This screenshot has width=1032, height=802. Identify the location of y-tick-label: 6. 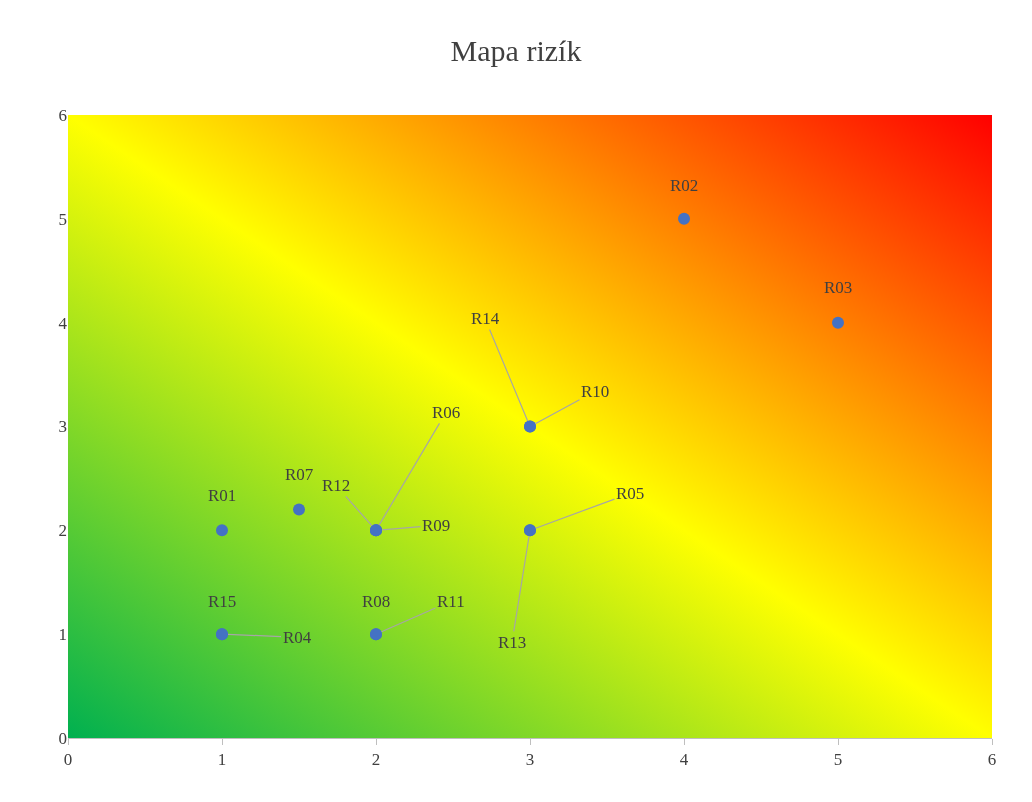
(62, 115).